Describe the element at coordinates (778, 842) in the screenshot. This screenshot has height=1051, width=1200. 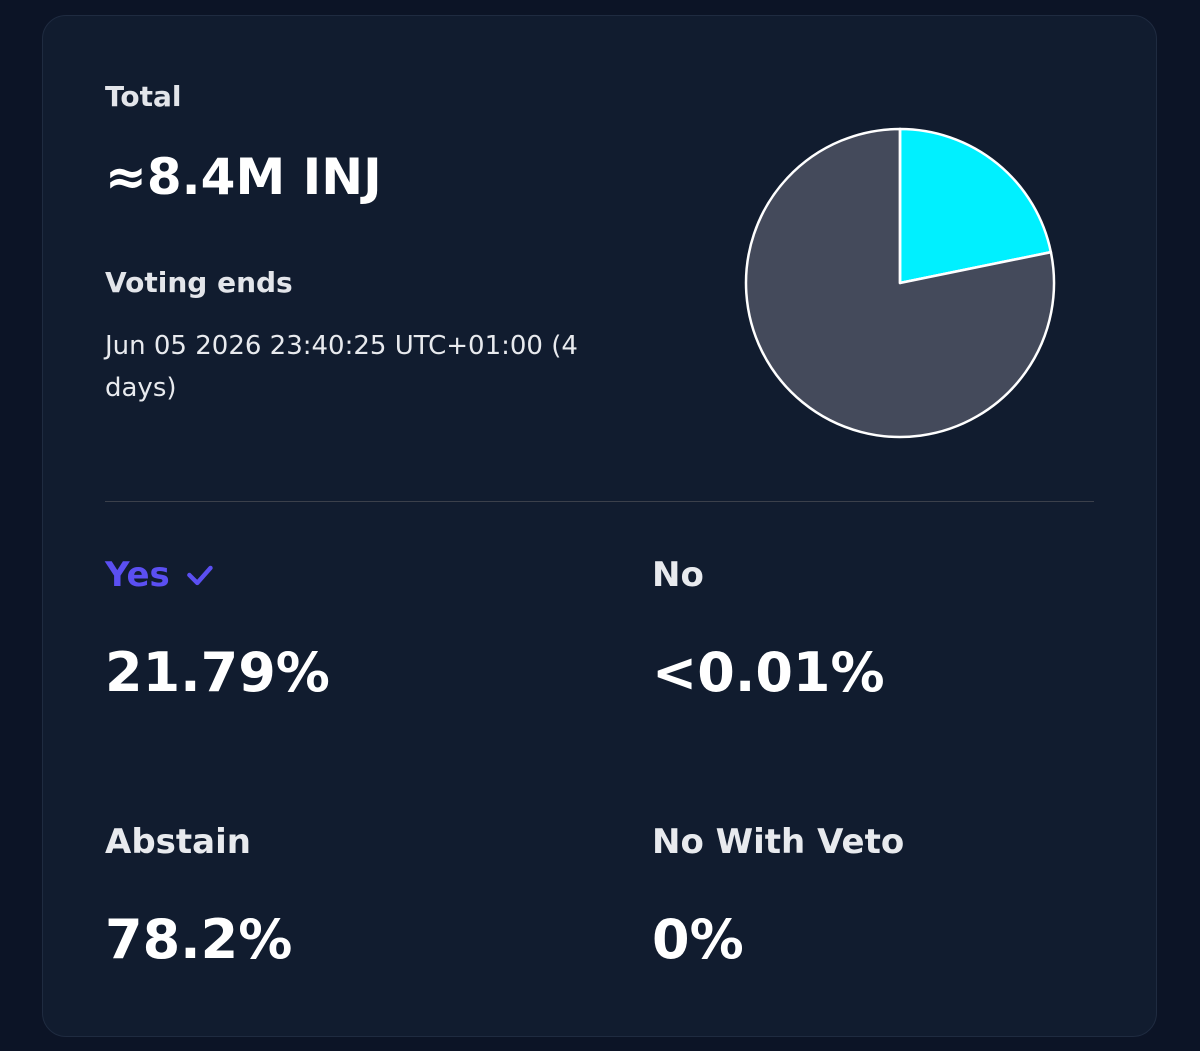
I see `option-name: No With Veto` at that location.